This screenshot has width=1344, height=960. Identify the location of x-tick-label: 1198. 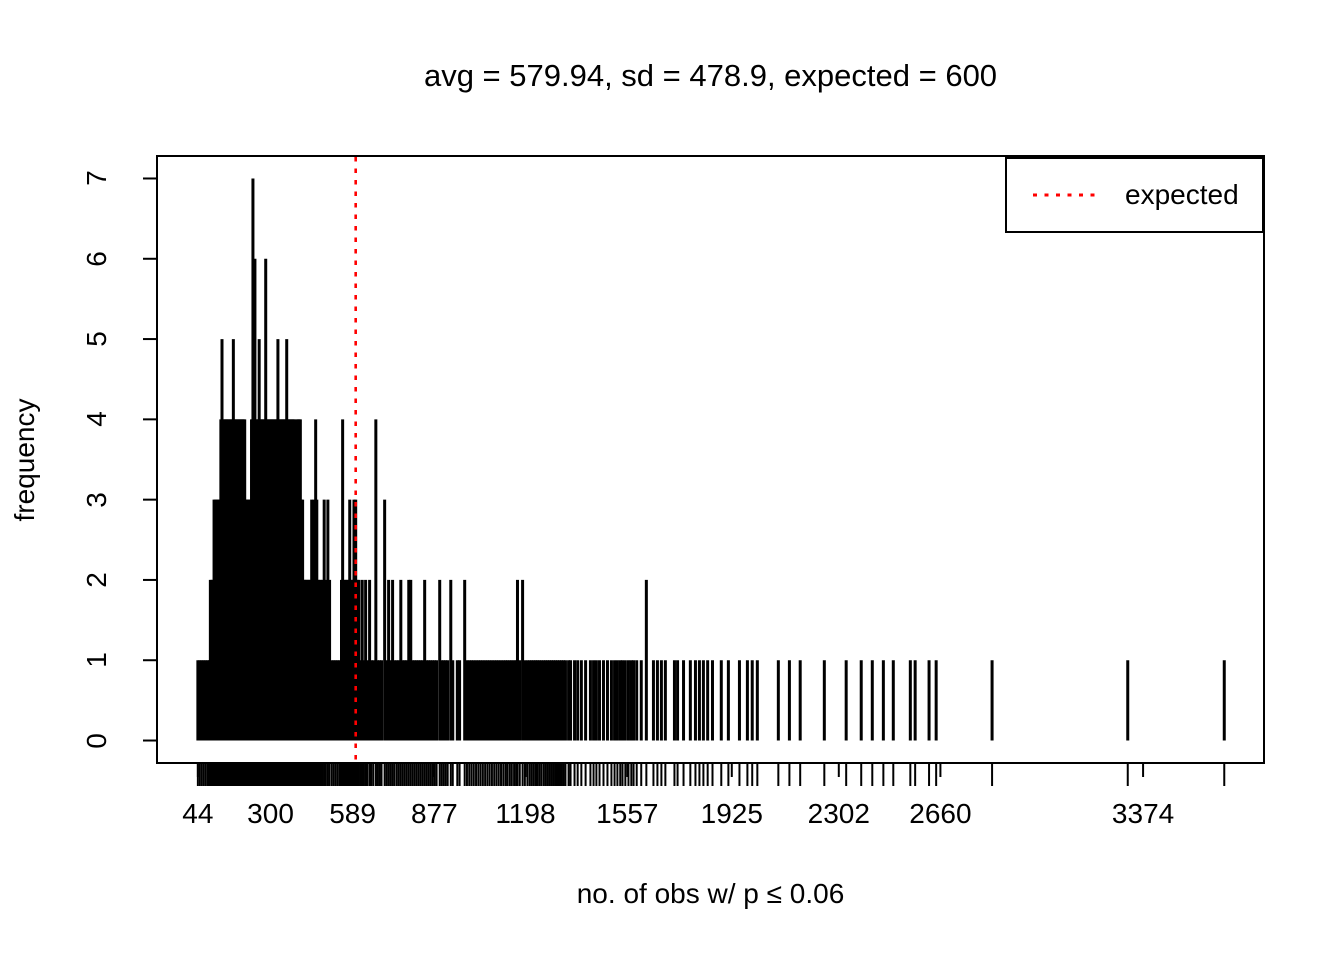
(525, 813).